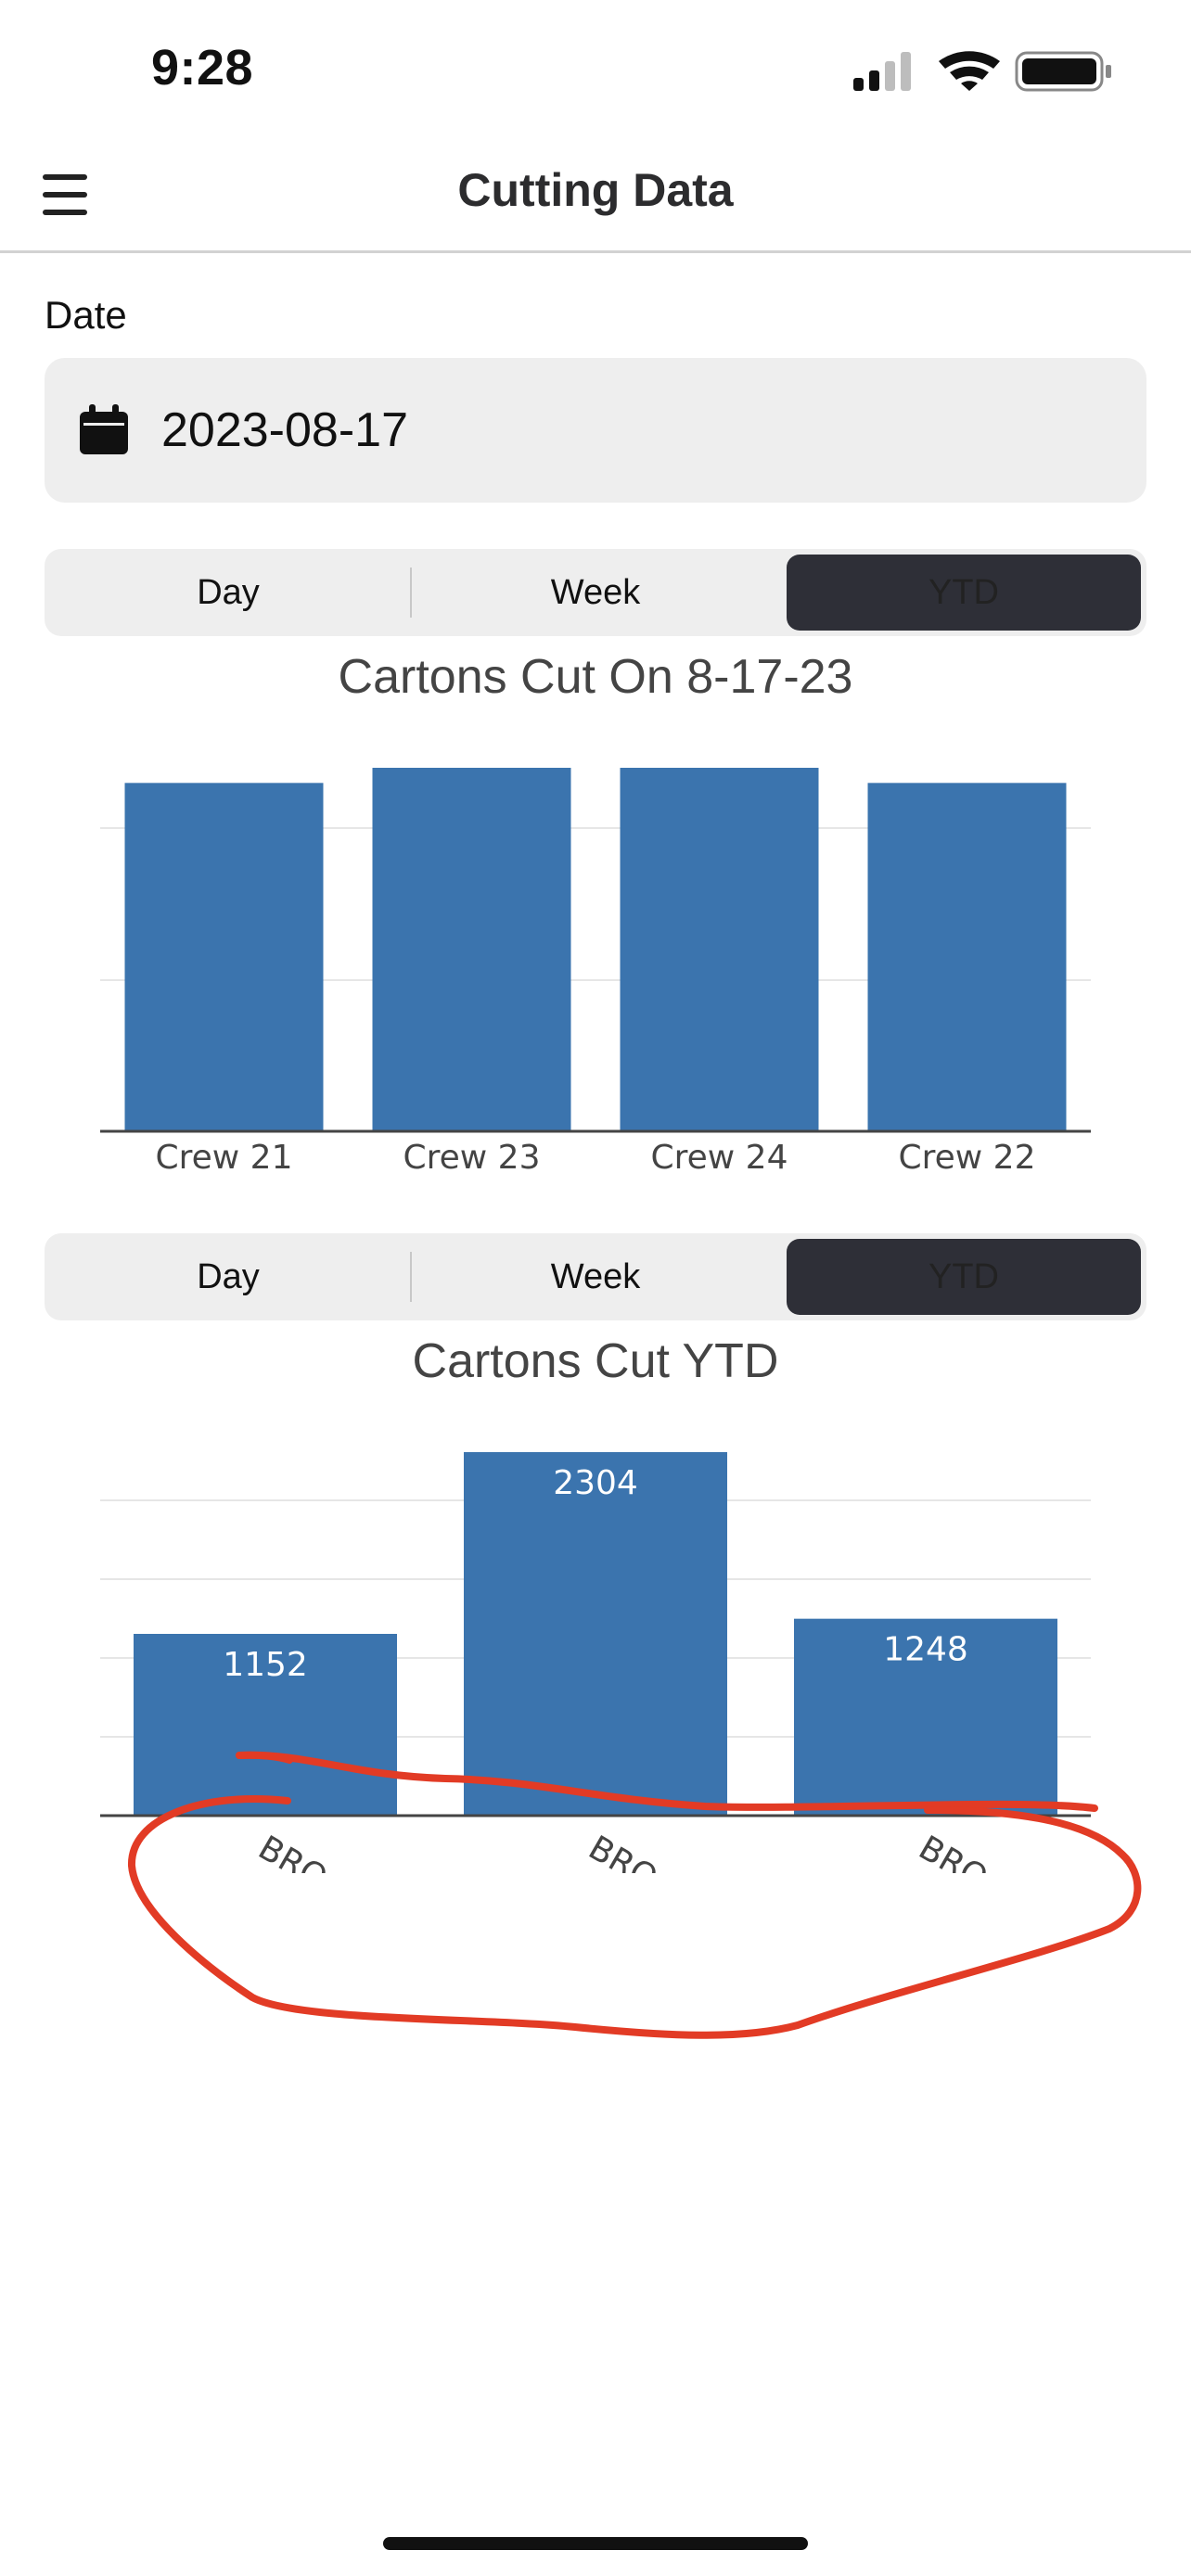  Describe the element at coordinates (882, 71) in the screenshot. I see `signal-icon` at that location.